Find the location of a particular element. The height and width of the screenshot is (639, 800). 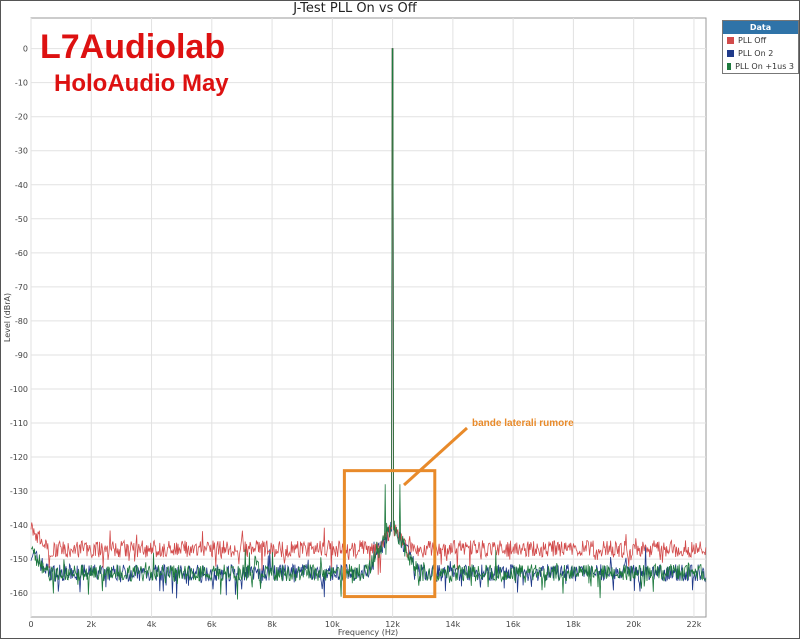

y-tick-label: -150 is located at coordinates (19, 559).